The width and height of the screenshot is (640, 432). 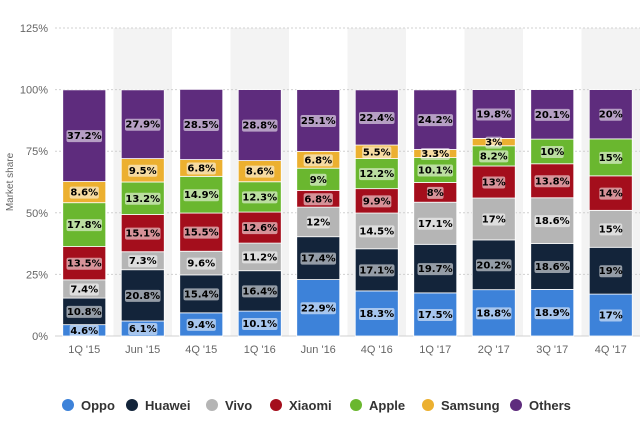 What do you see at coordinates (143, 329) in the screenshot?
I see `data-label: 6.1%` at bounding box center [143, 329].